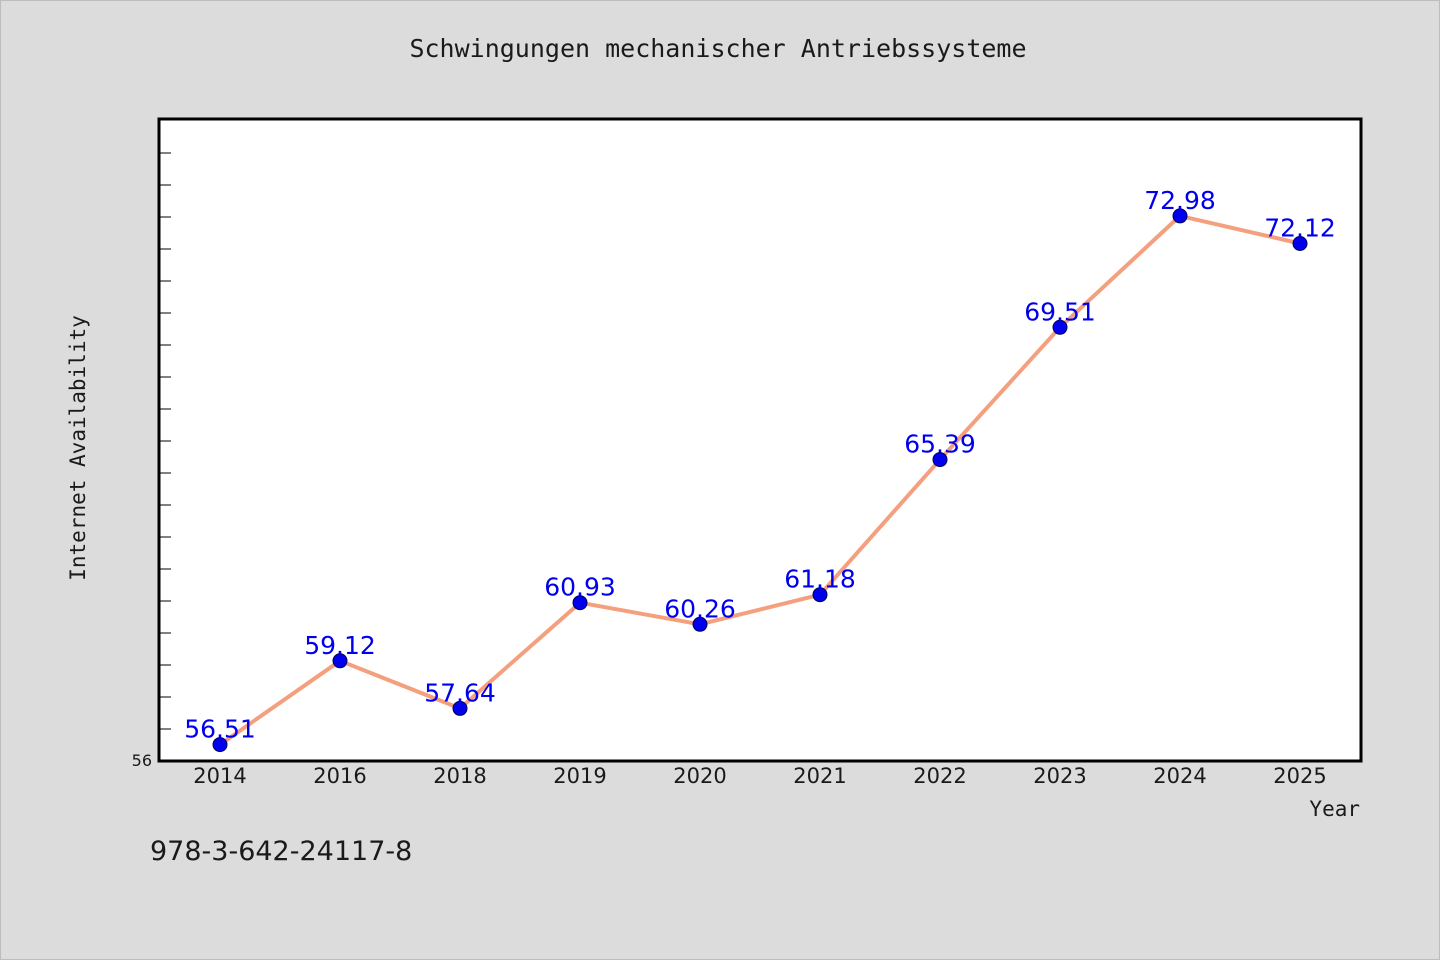 This screenshot has height=960, width=1440. What do you see at coordinates (1299, 776) in the screenshot?
I see `x-tick-label: 2025` at bounding box center [1299, 776].